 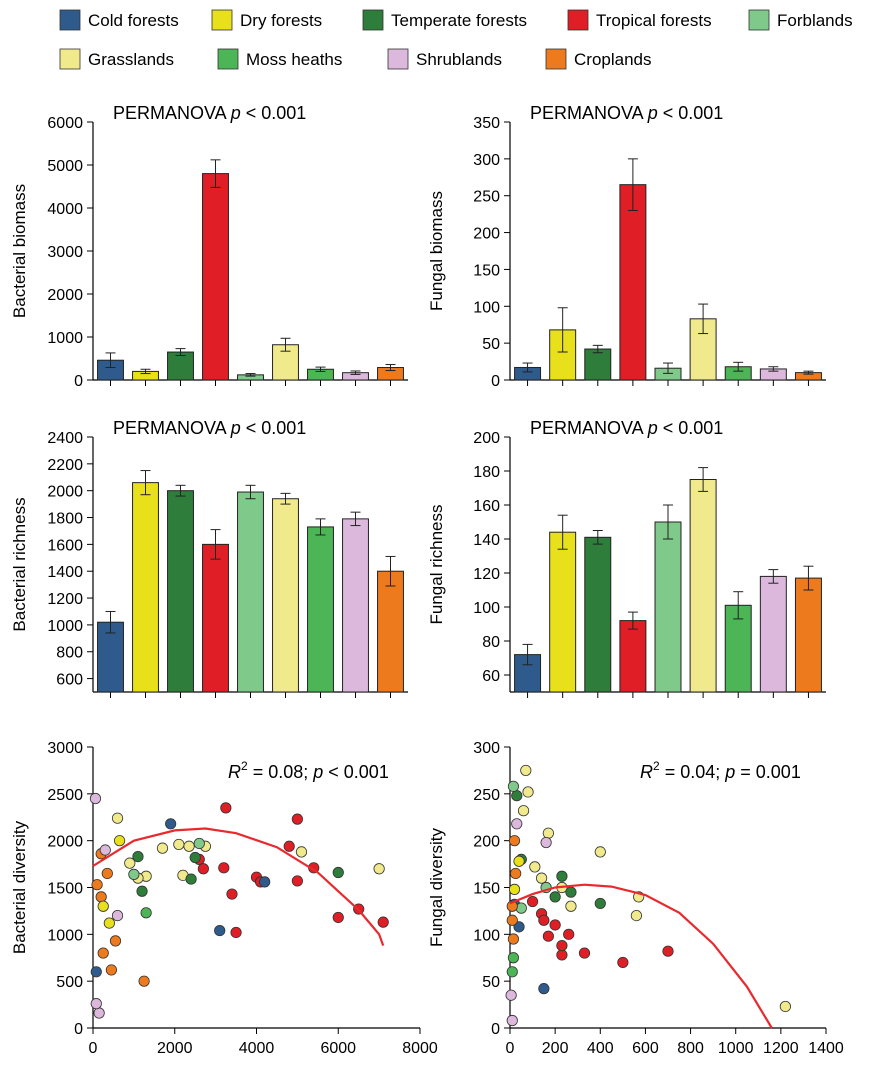 I want to click on y-tick-label: 100, so click(x=486, y=307).